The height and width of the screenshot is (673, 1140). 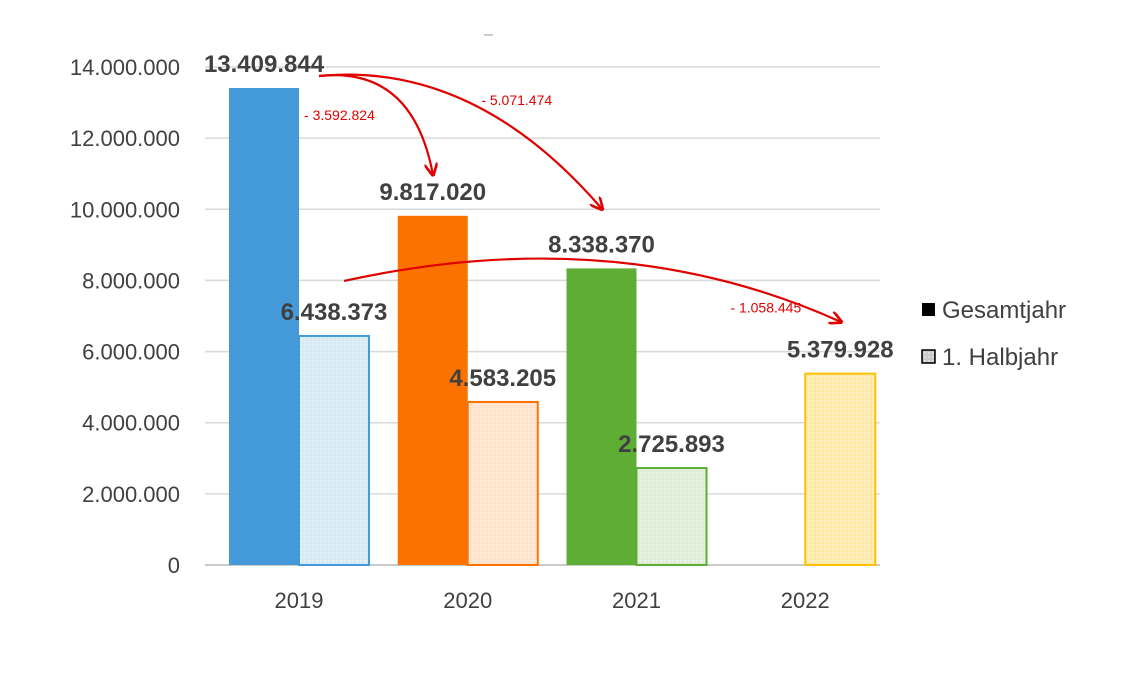 I want to click on legend: Gesamtjahr 1. Halbjahr, so click(x=993, y=334).